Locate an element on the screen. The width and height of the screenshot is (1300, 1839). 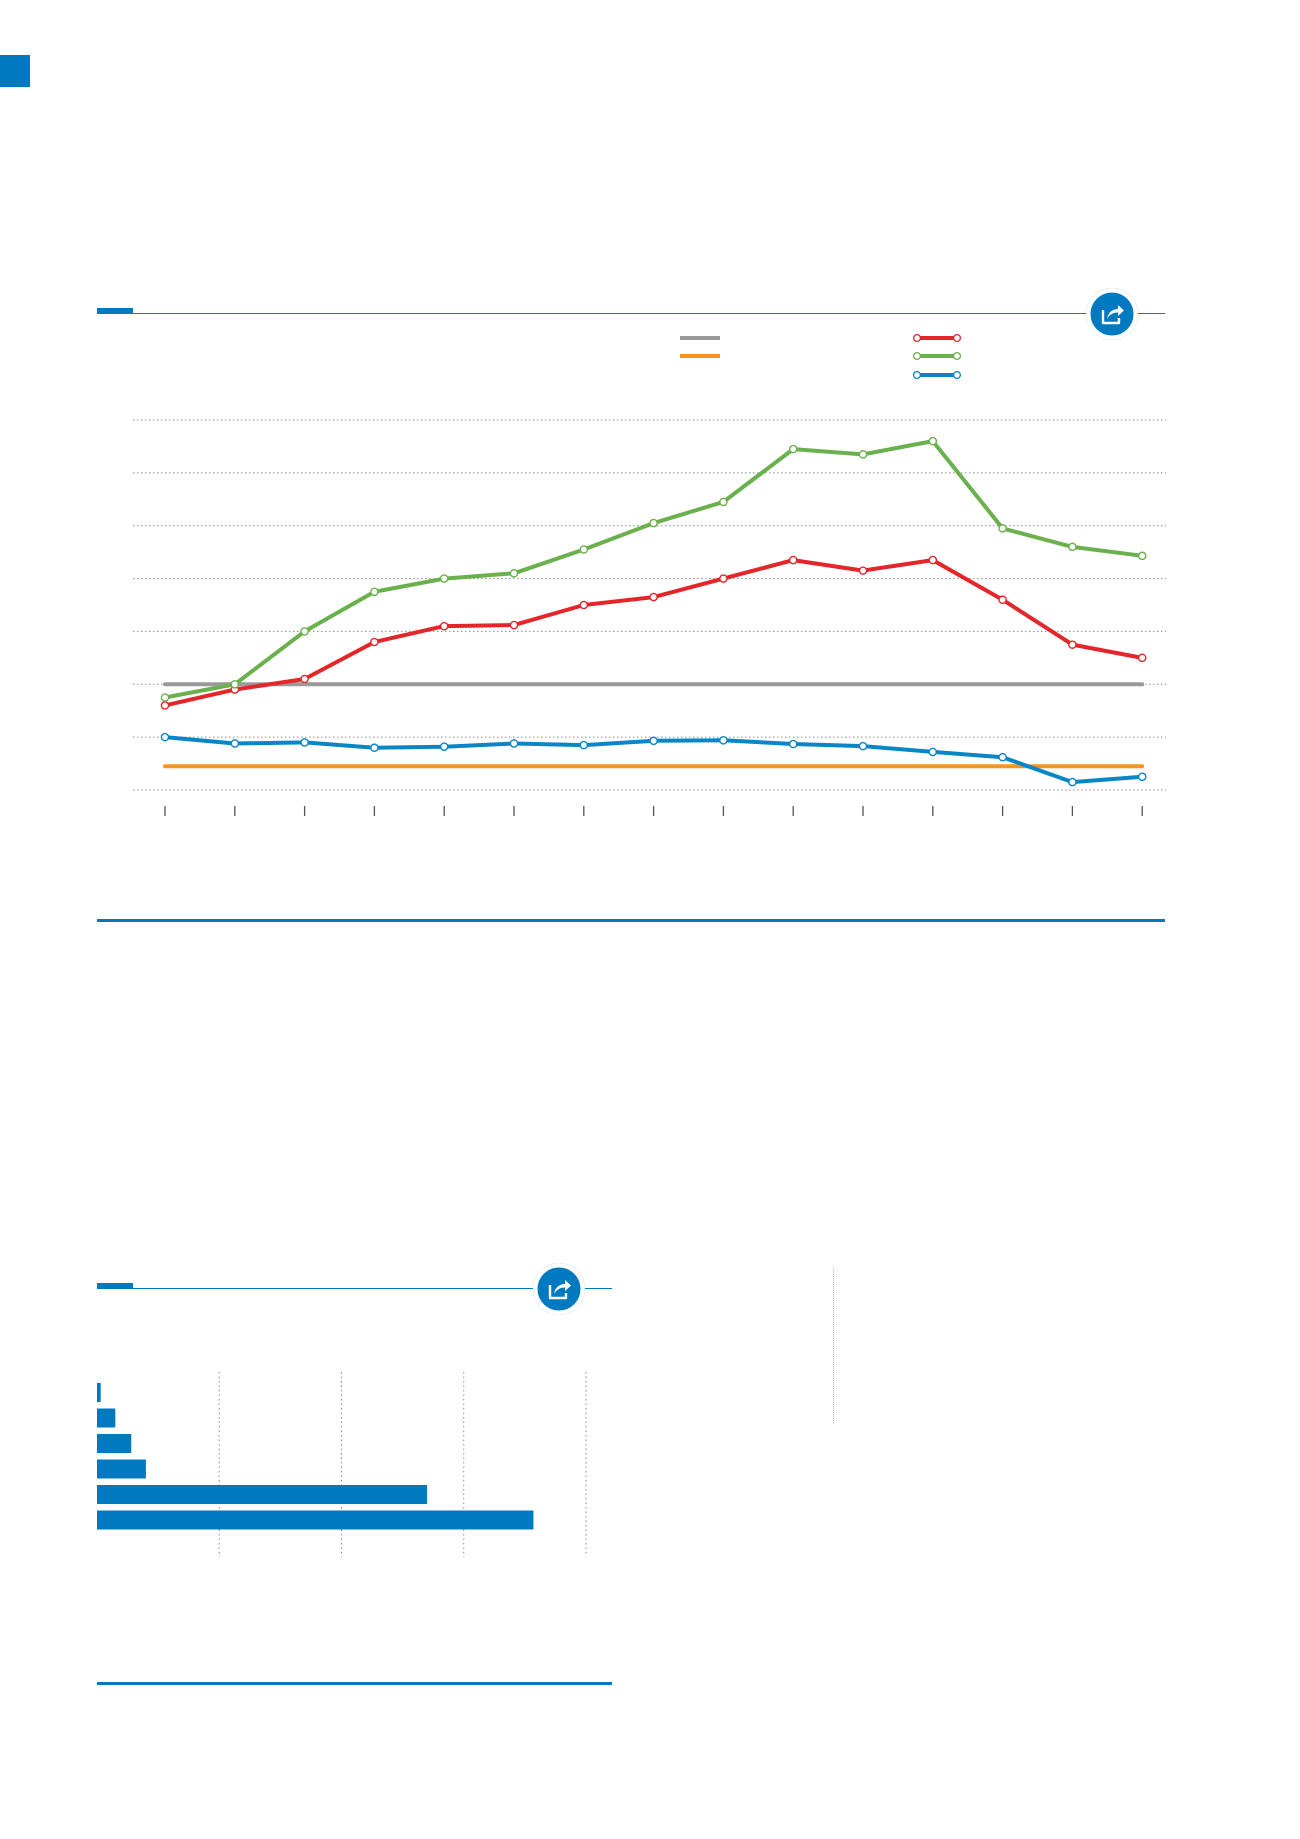
column-divider is located at coordinates (833, 1345).